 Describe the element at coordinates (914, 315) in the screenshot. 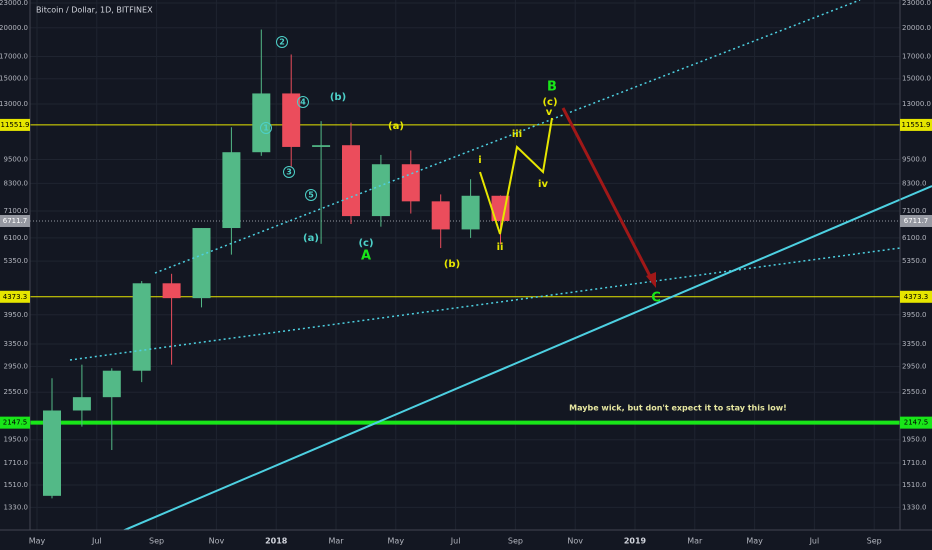

I see `y-tick-label: 3950.0` at that location.